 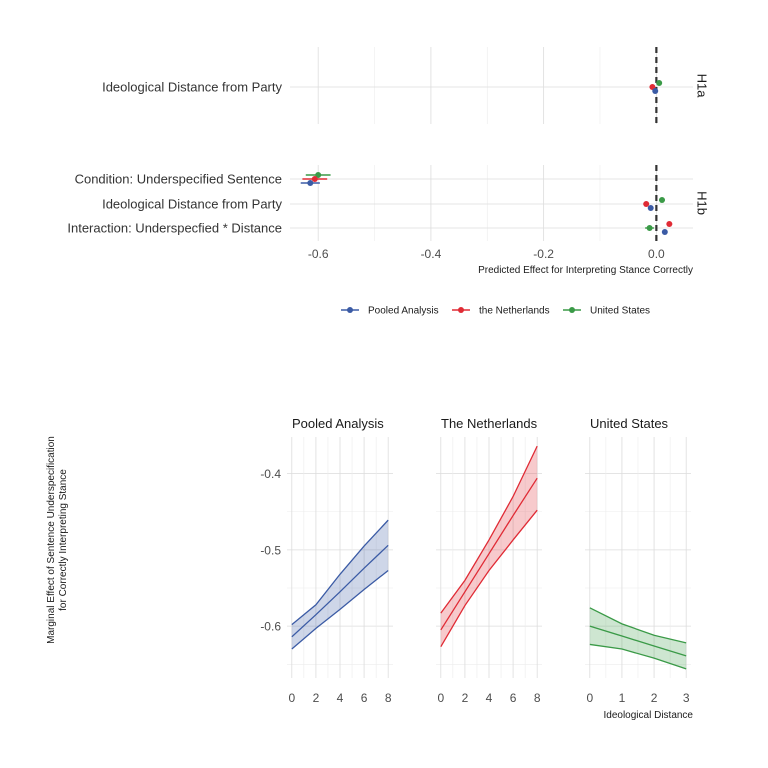 I want to click on x-tick-label: 3, so click(x=686, y=698).